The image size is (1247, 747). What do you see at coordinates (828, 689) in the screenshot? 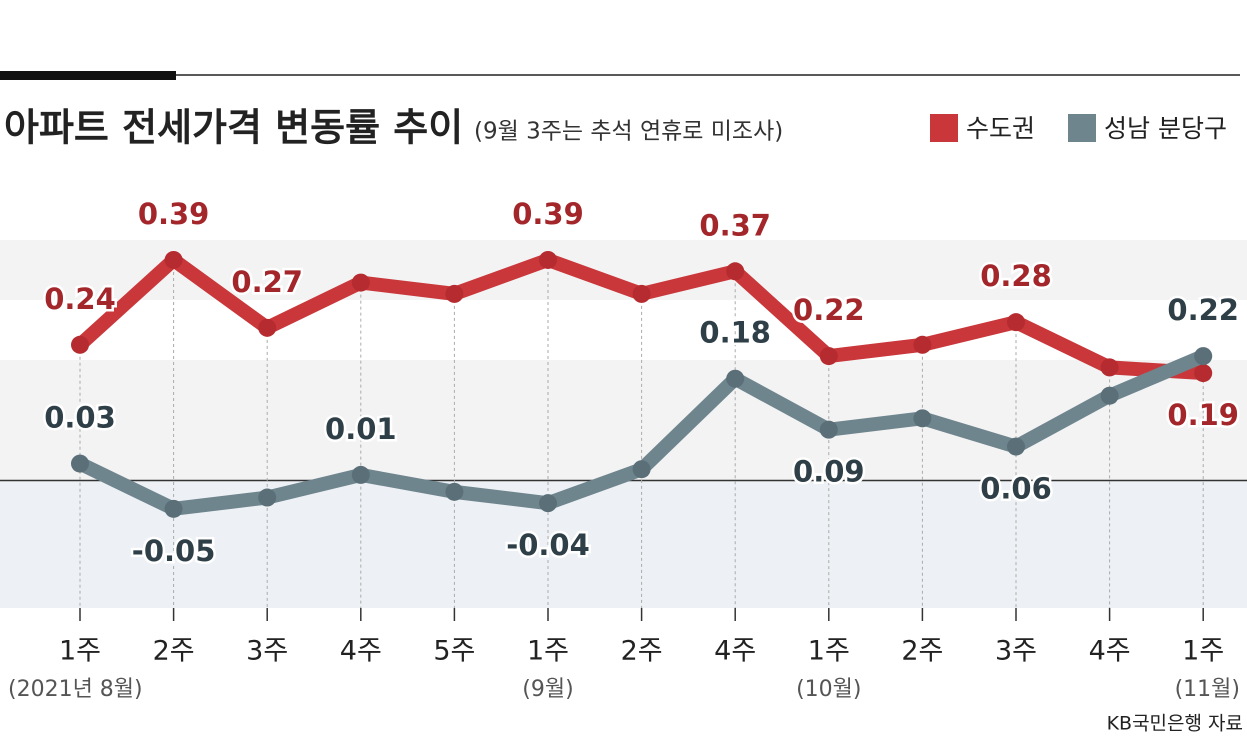
I see `x-sublabel: (10월)` at bounding box center [828, 689].